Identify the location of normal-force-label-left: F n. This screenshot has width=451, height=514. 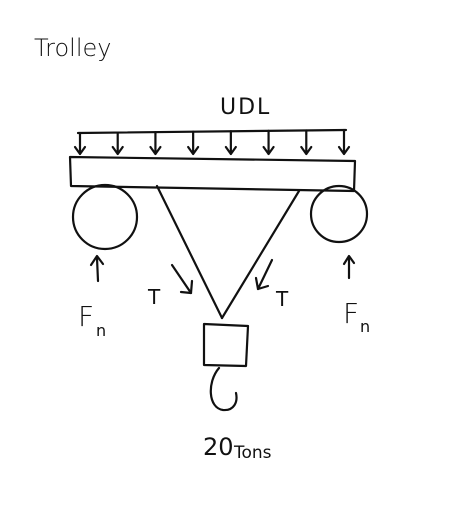
(92, 320).